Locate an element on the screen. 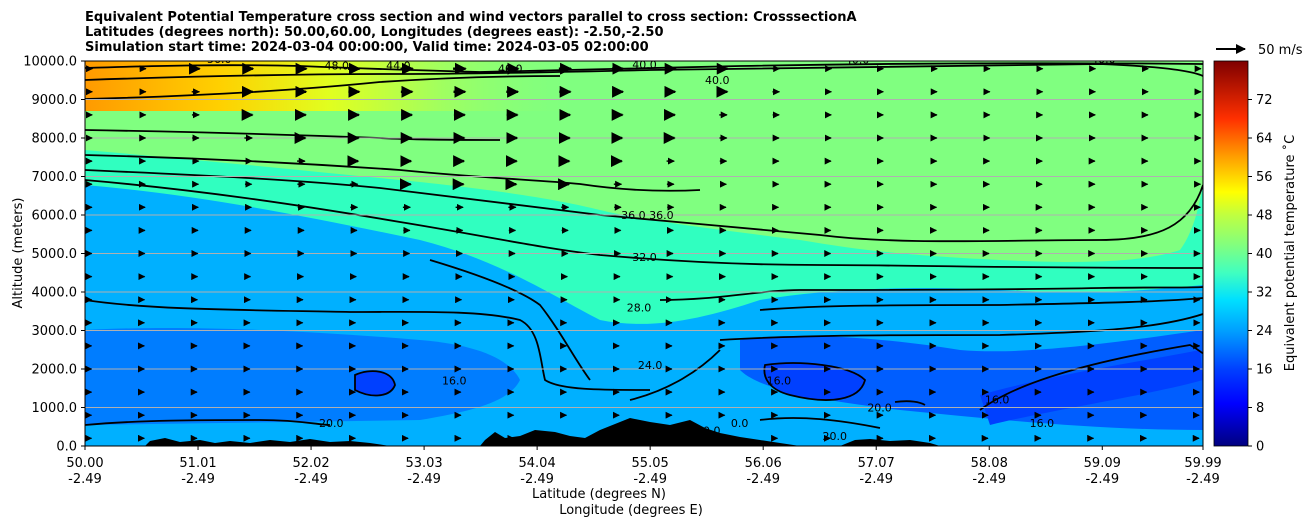 This screenshot has height=530, width=1308. colorbar-tick-label: 64 is located at coordinates (1264, 139).